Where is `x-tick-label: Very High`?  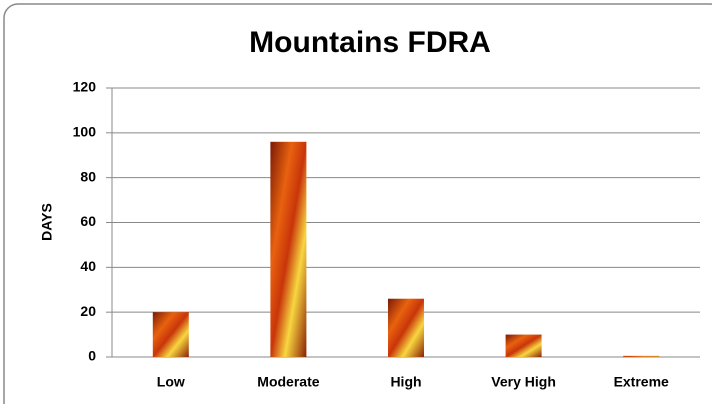 x-tick-label: Very High is located at coordinates (523, 382).